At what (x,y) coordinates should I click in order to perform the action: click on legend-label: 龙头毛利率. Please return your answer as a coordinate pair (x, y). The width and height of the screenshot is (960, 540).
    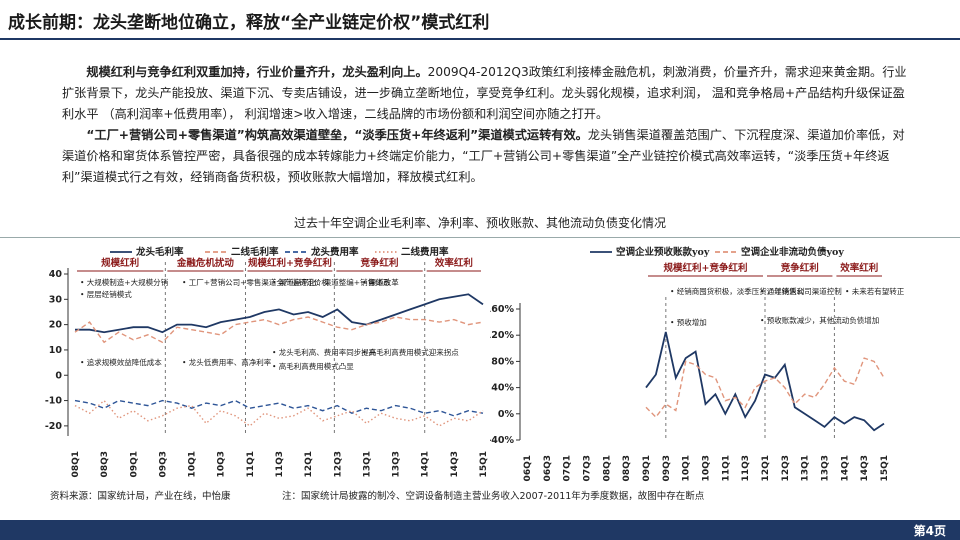
    Looking at the image, I should click on (159, 252).